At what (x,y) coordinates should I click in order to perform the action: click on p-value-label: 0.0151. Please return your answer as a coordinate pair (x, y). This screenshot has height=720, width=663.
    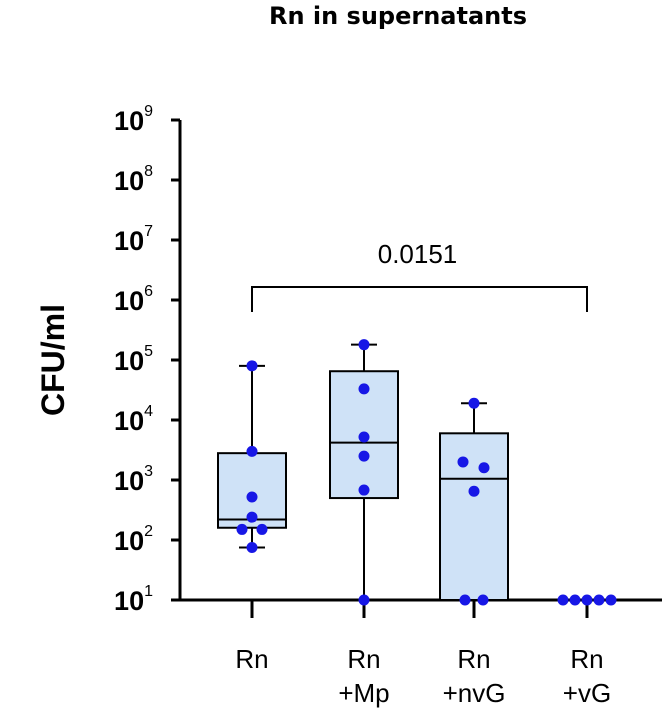
    Looking at the image, I should click on (418, 254).